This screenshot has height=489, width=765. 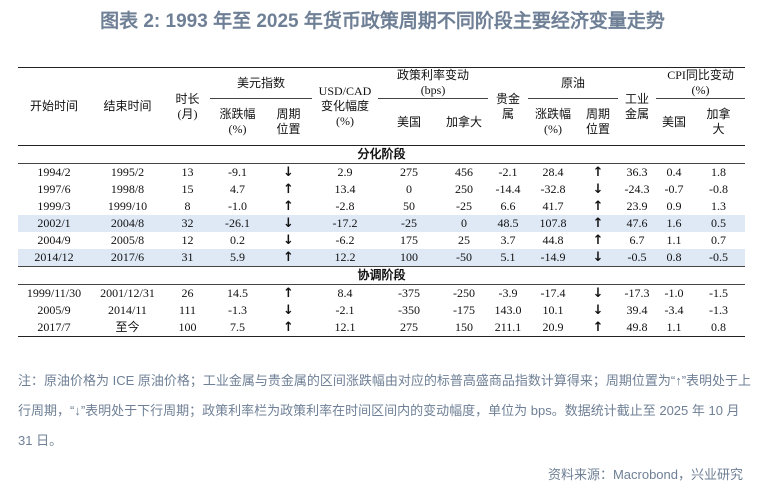 I want to click on table-cell: 2017/7, so click(x=54, y=328).